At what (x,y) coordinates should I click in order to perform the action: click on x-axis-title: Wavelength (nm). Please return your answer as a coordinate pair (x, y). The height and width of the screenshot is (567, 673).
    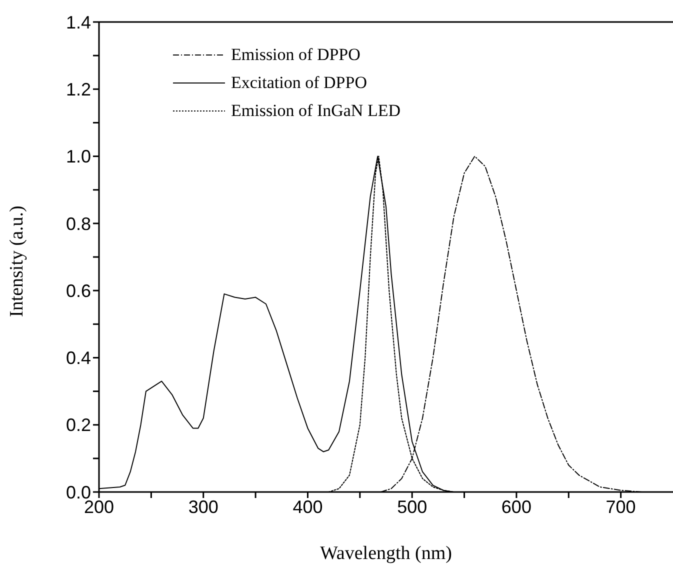
    Looking at the image, I should click on (386, 553).